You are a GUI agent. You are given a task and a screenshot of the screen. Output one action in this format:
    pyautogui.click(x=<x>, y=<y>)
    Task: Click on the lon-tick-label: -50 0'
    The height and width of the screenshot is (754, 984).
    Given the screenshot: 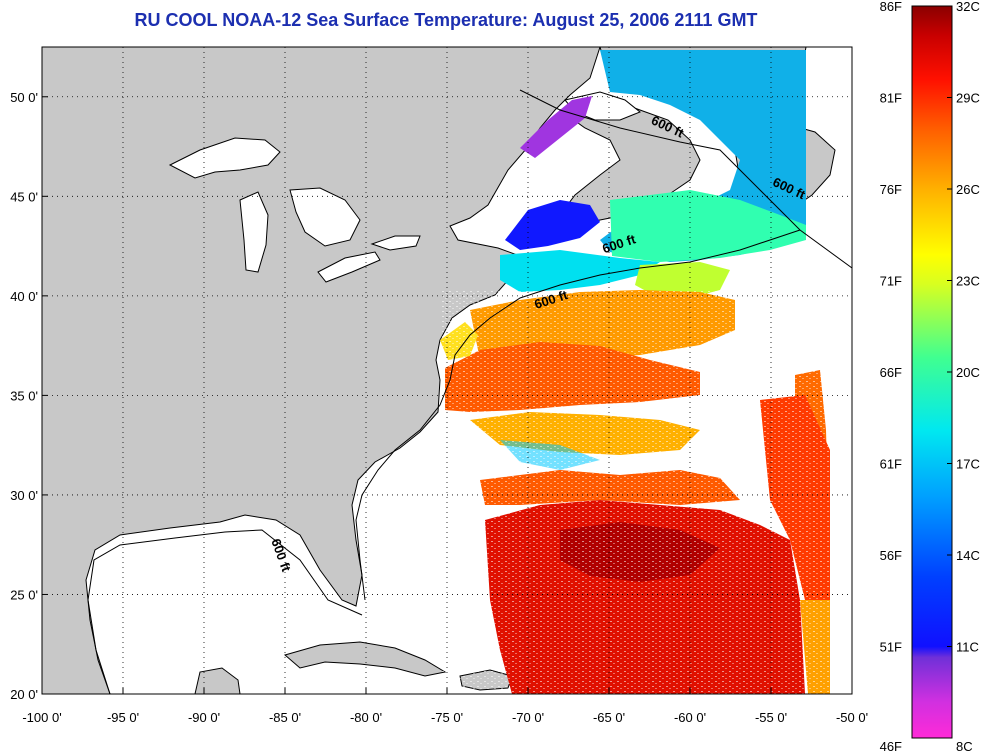 What is the action you would take?
    pyautogui.click(x=852, y=717)
    